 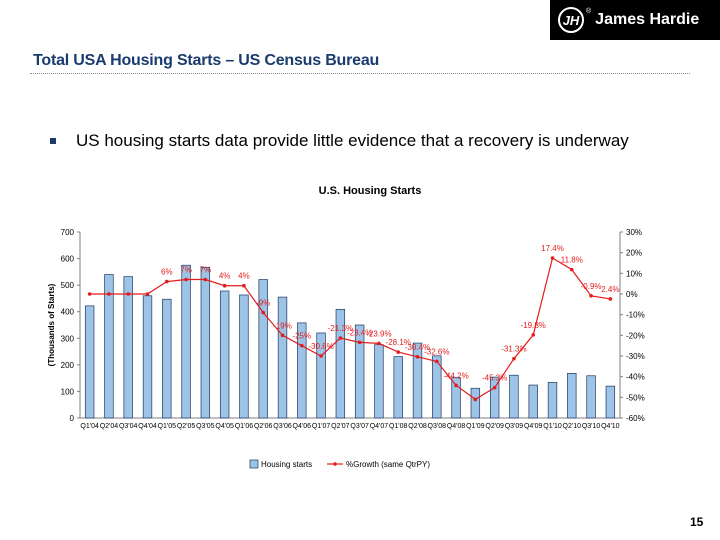 I want to click on y2-tick-label: -20%, so click(x=635, y=335).